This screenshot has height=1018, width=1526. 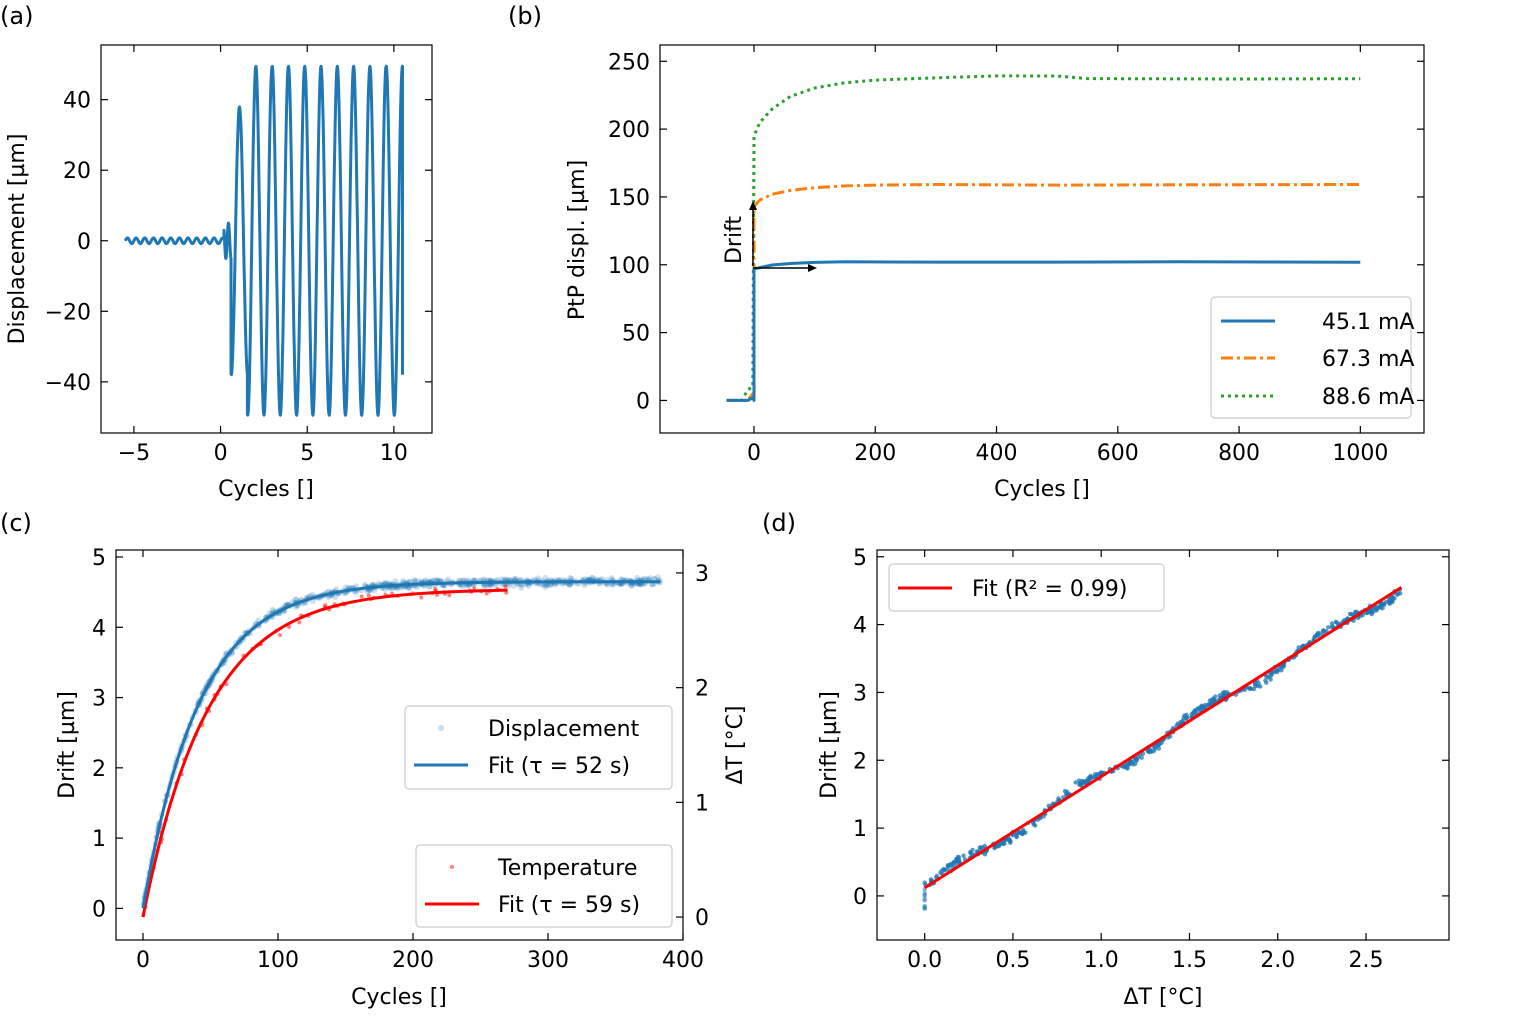 What do you see at coordinates (567, 868) in the screenshot?
I see `legend-label-temperature: Temperature` at bounding box center [567, 868].